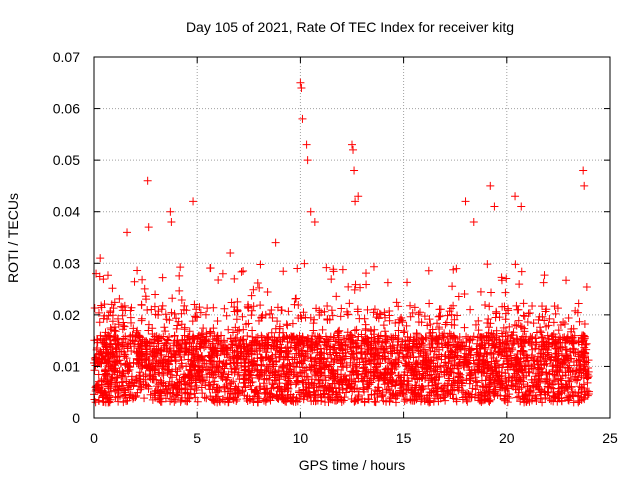 The width and height of the screenshot is (640, 480). Describe the element at coordinates (66, 237) in the screenshot. I see `y-tick-labels: 0 0.01 0.02 0.03 0.04 0.05 0.06 0.07` at that location.